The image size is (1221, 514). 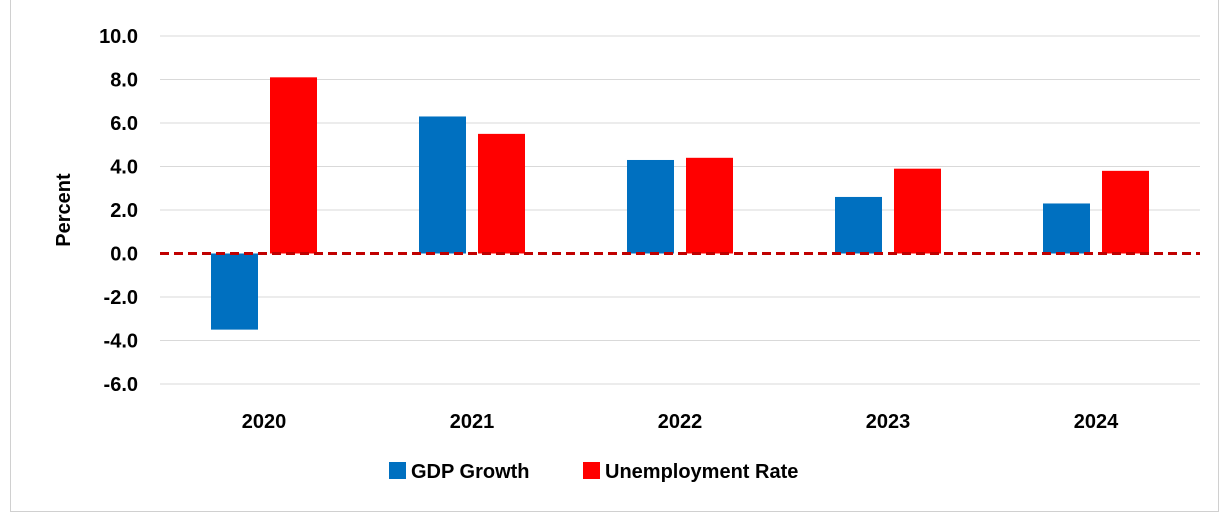 What do you see at coordinates (124, 255) in the screenshot?
I see `y-tick-label: 0.0` at bounding box center [124, 255].